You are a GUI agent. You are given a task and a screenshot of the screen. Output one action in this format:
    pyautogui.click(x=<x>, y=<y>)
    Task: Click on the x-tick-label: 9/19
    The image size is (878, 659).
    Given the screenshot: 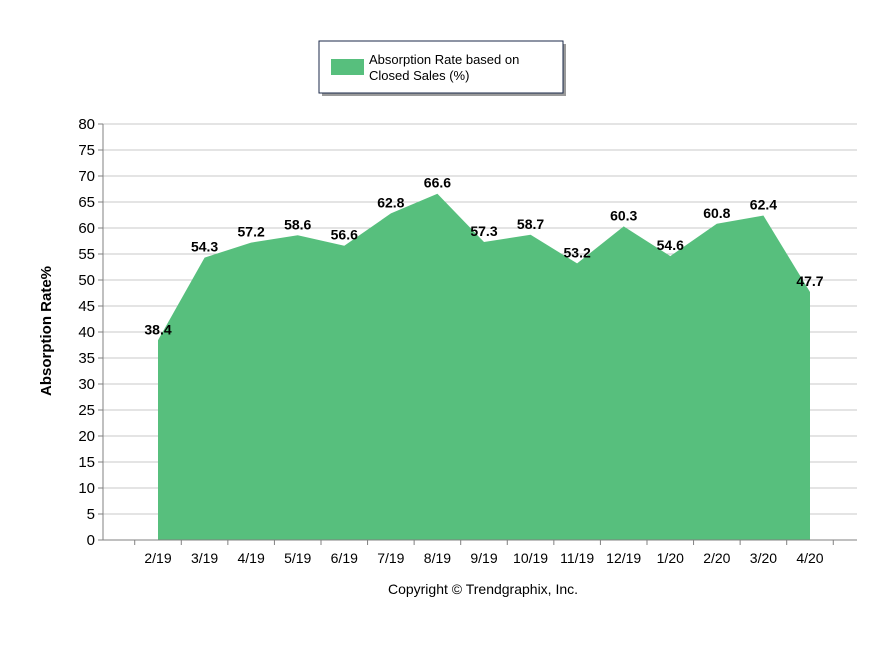 What is the action you would take?
    pyautogui.click(x=483, y=558)
    